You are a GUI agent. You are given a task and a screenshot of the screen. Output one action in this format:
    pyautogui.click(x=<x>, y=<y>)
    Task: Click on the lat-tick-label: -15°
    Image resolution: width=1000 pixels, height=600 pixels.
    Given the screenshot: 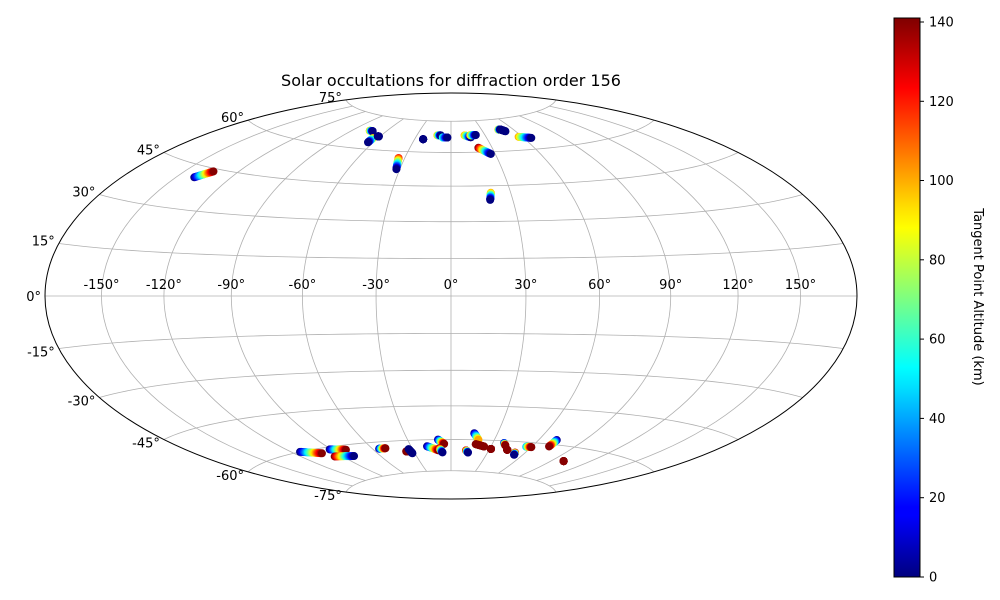 What is the action you would take?
    pyautogui.click(x=41, y=353)
    